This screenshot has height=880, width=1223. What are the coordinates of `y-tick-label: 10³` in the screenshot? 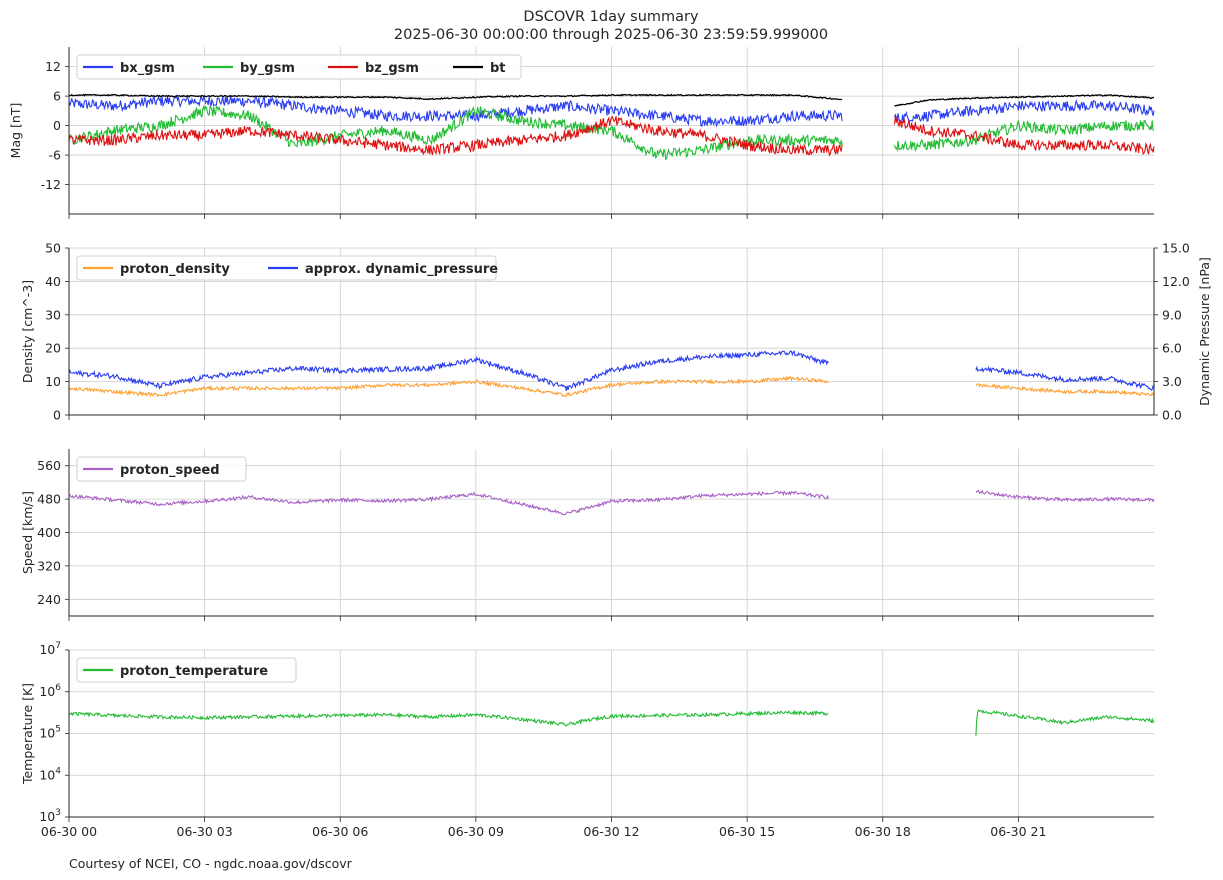 It's located at (50, 816).